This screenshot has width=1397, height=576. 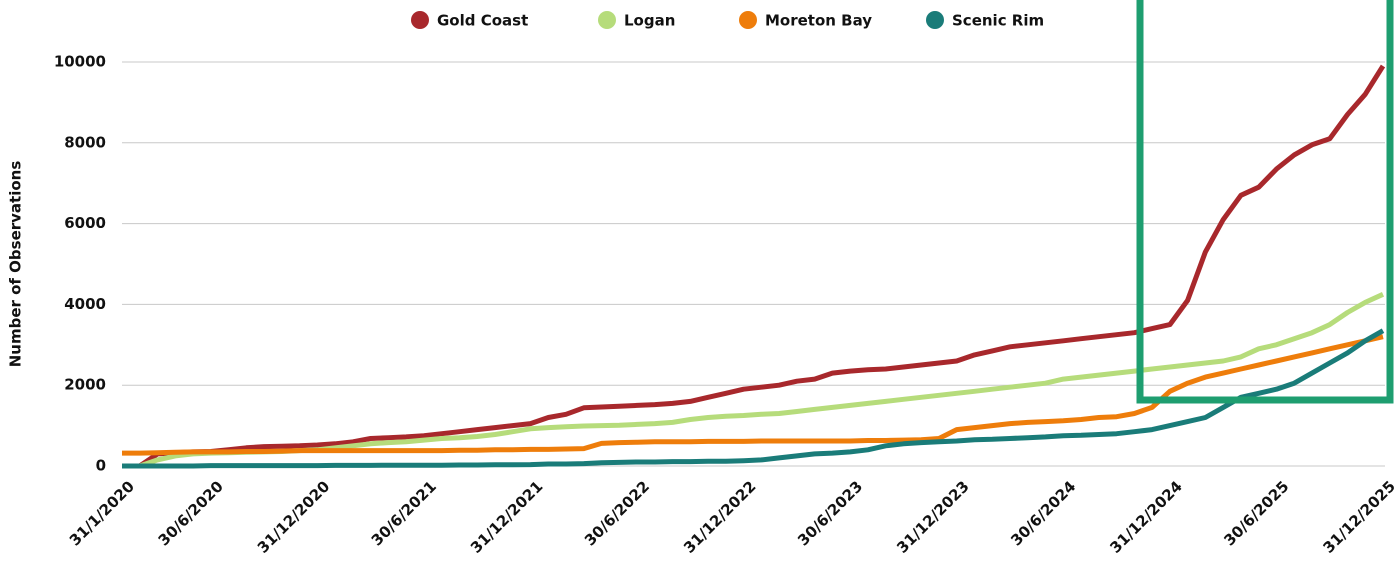 What do you see at coordinates (1146, 517) in the screenshot?
I see `x-tick-label: 31/12/2024` at bounding box center [1146, 517].